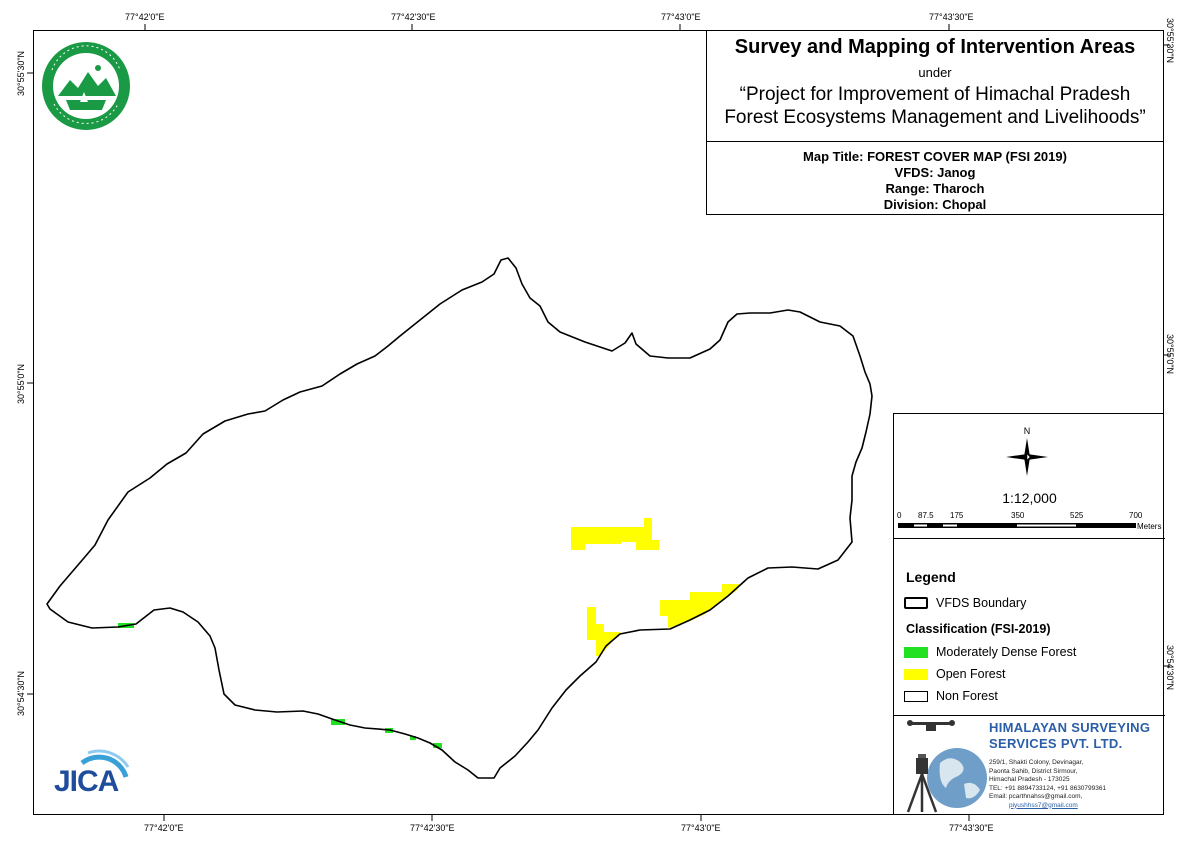  Describe the element at coordinates (1036, 762) in the screenshot. I see `address-line-1: 259/1, Shakti Colony, Devinagar,` at that location.